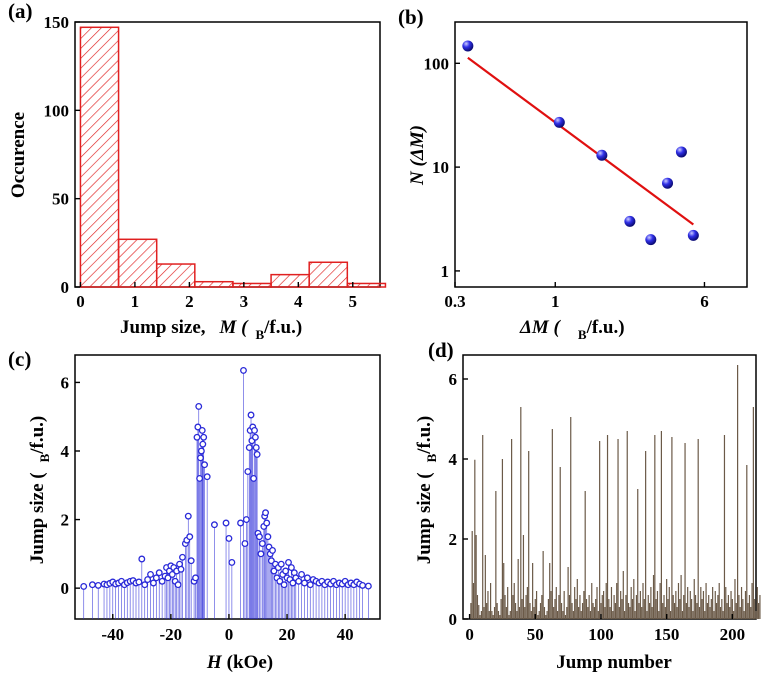 This screenshot has width=763, height=676. Describe the element at coordinates (535, 634) in the screenshot. I see `x-tick-label: 50` at that location.